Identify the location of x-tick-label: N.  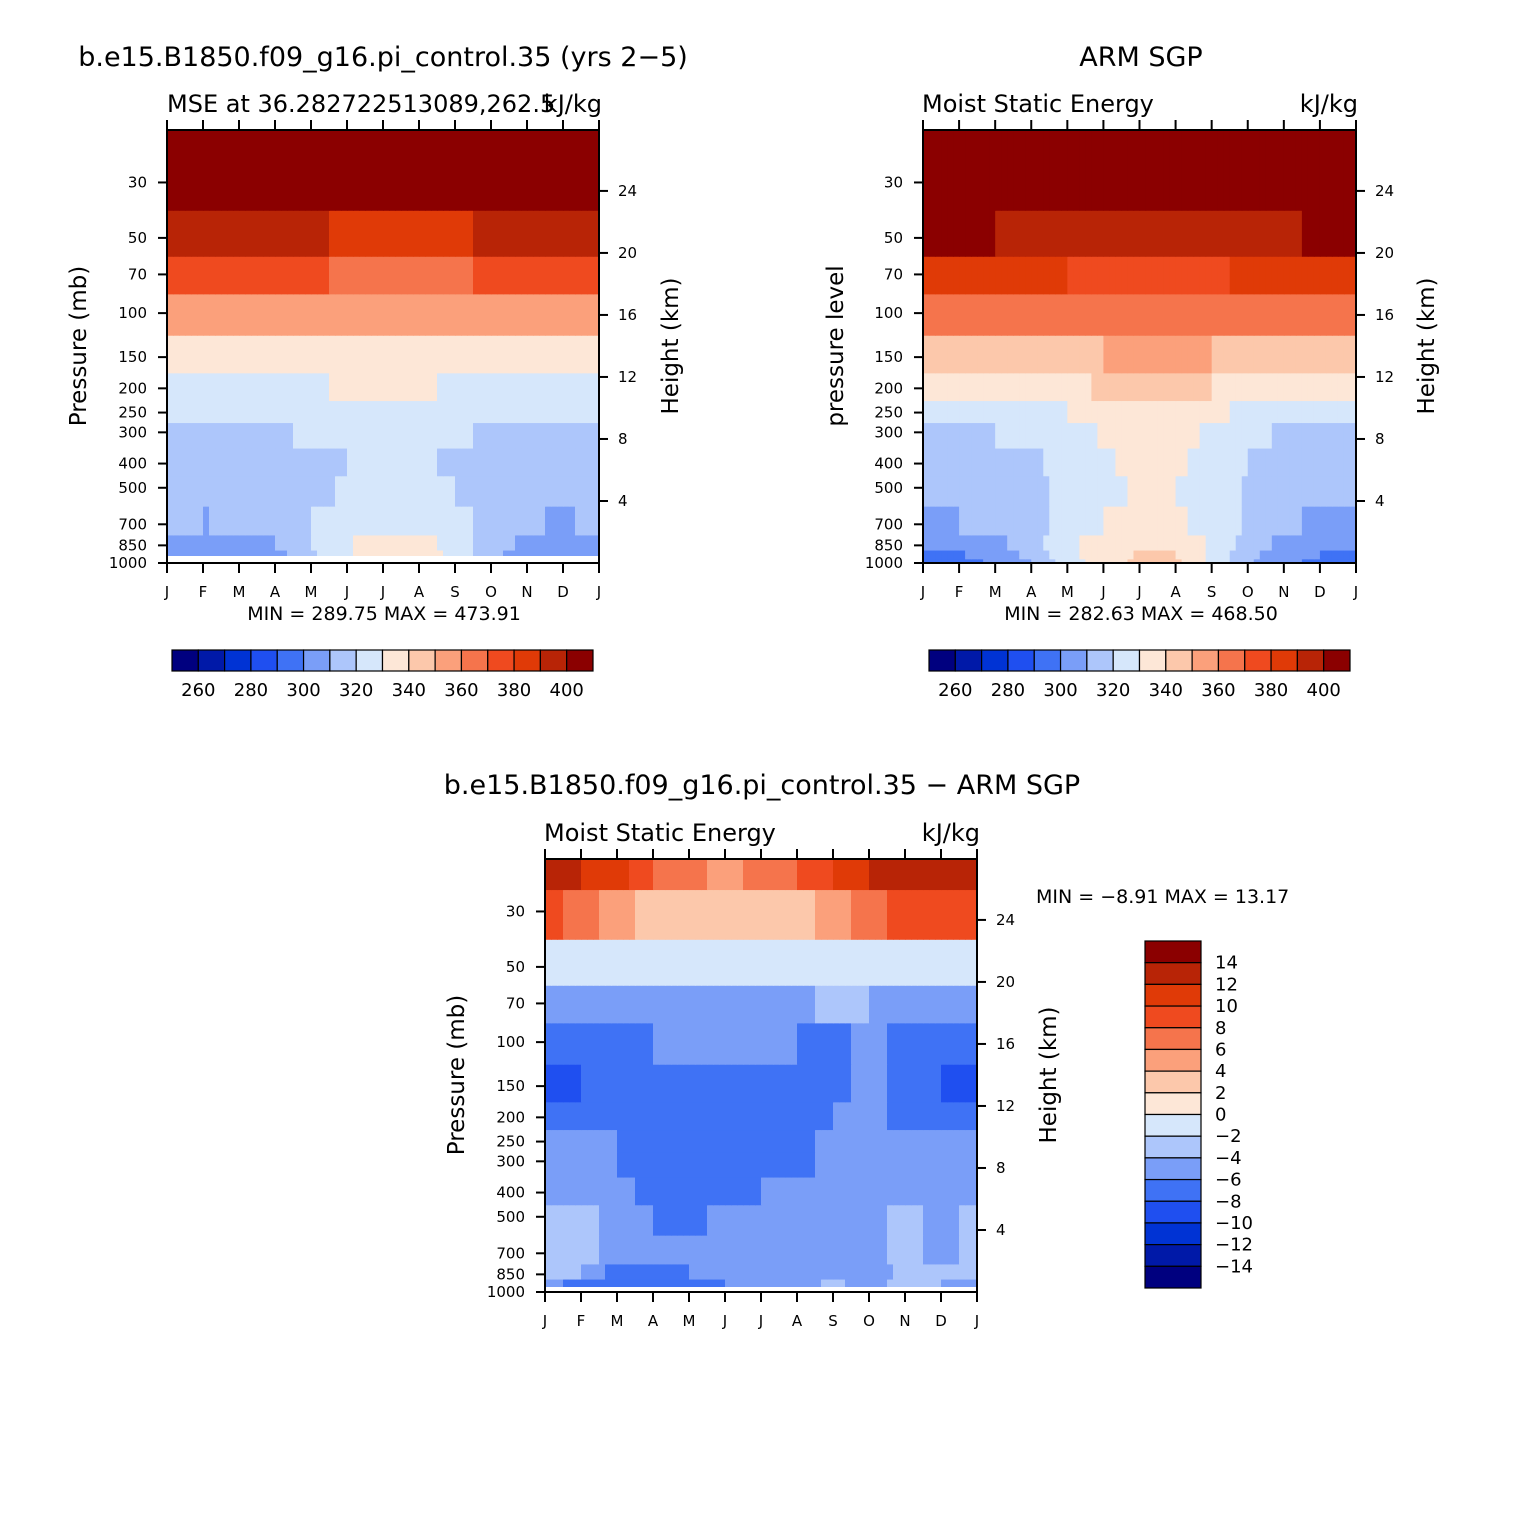
(904, 1321).